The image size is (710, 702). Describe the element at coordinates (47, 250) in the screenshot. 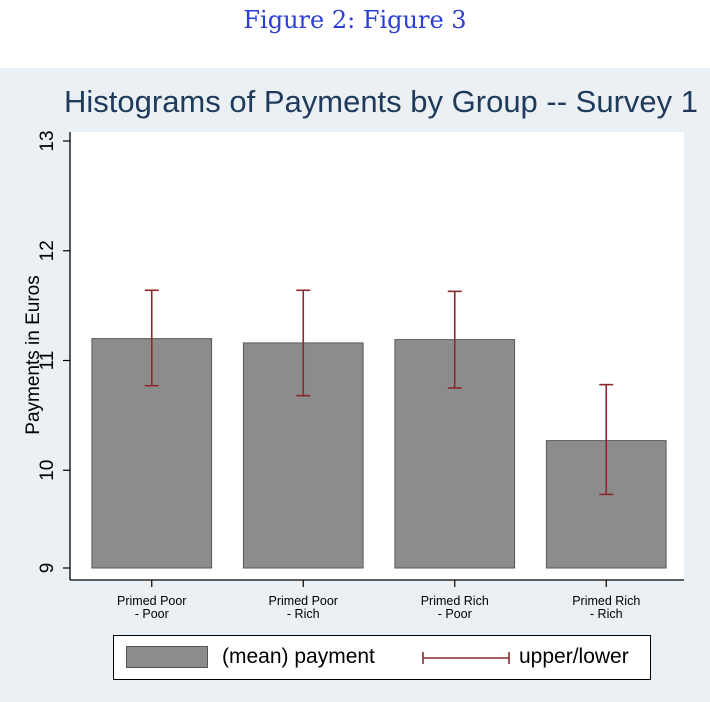

I see `y-tick-label-12: 12` at that location.